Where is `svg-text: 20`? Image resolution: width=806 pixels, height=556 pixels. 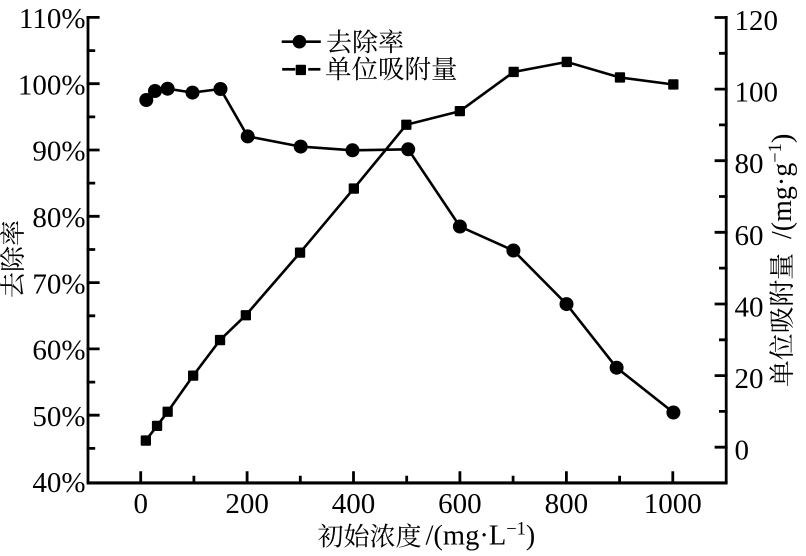 svg-text: 20 is located at coordinates (749, 379).